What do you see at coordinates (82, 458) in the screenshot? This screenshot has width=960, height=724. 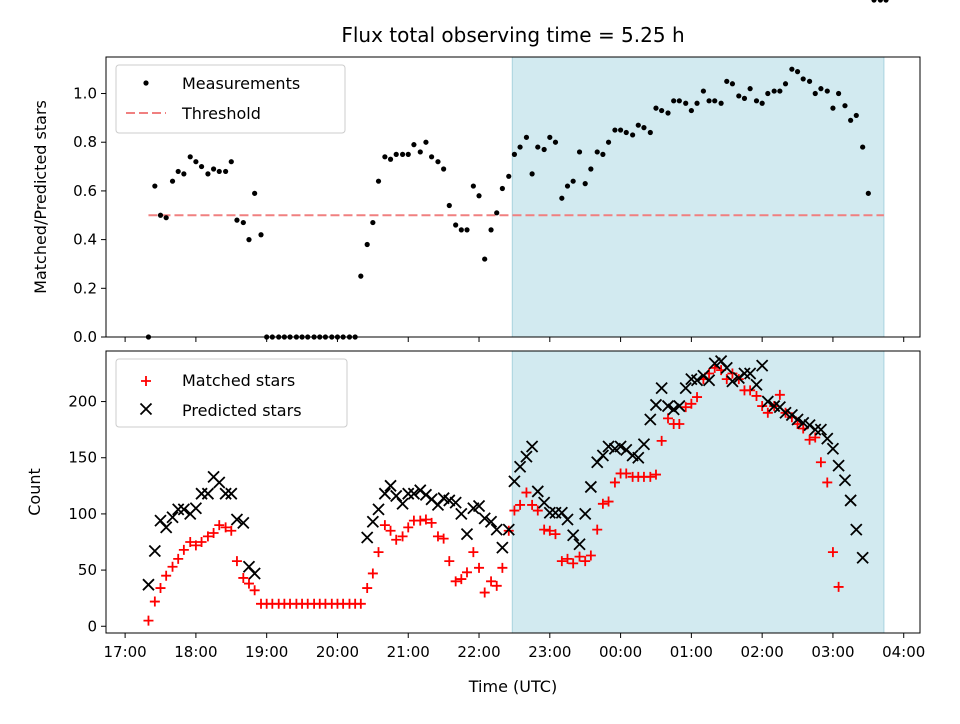 I see `y-tick-label-counts: 150` at bounding box center [82, 458].